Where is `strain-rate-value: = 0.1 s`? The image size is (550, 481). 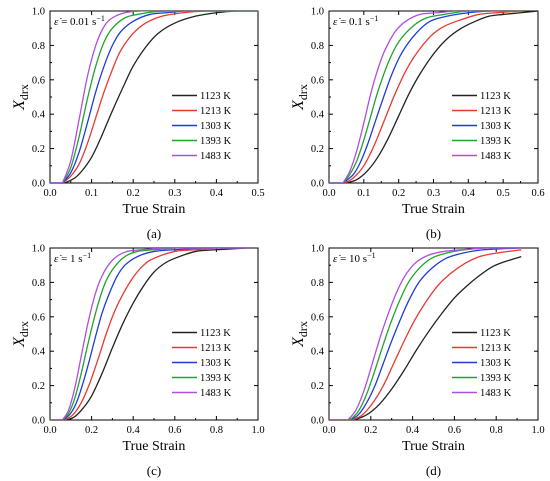 strain-rate-value: = 0.1 s is located at coordinates (353, 22).